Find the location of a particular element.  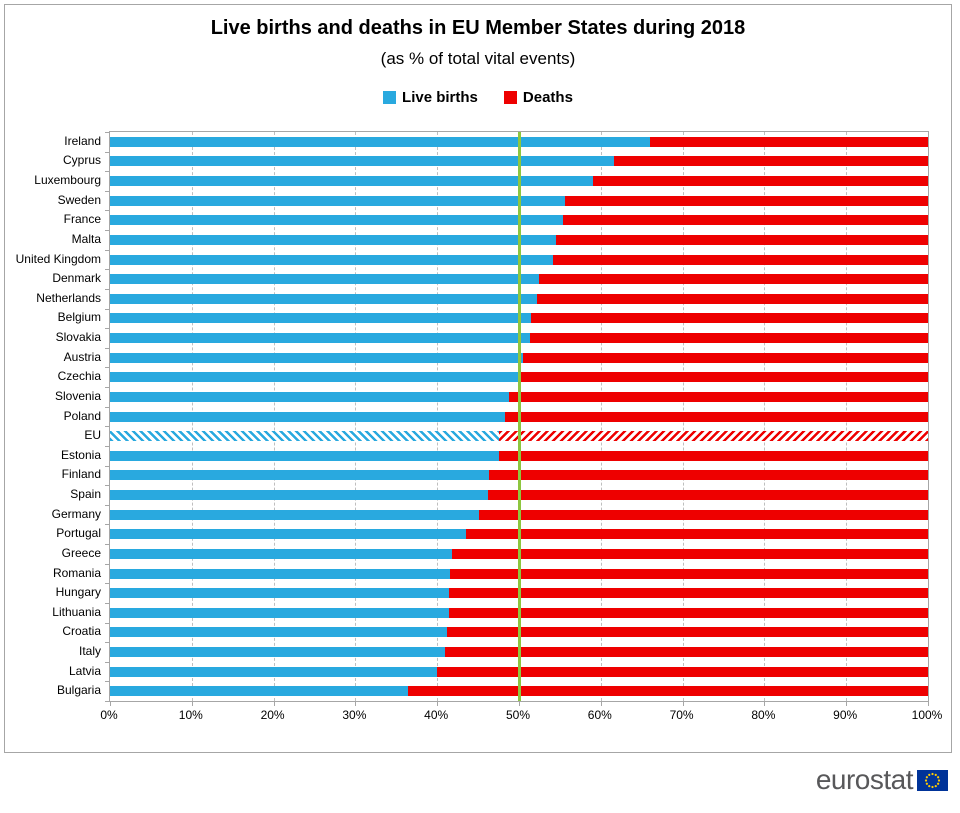

bar-row-malta is located at coordinates (519, 240).